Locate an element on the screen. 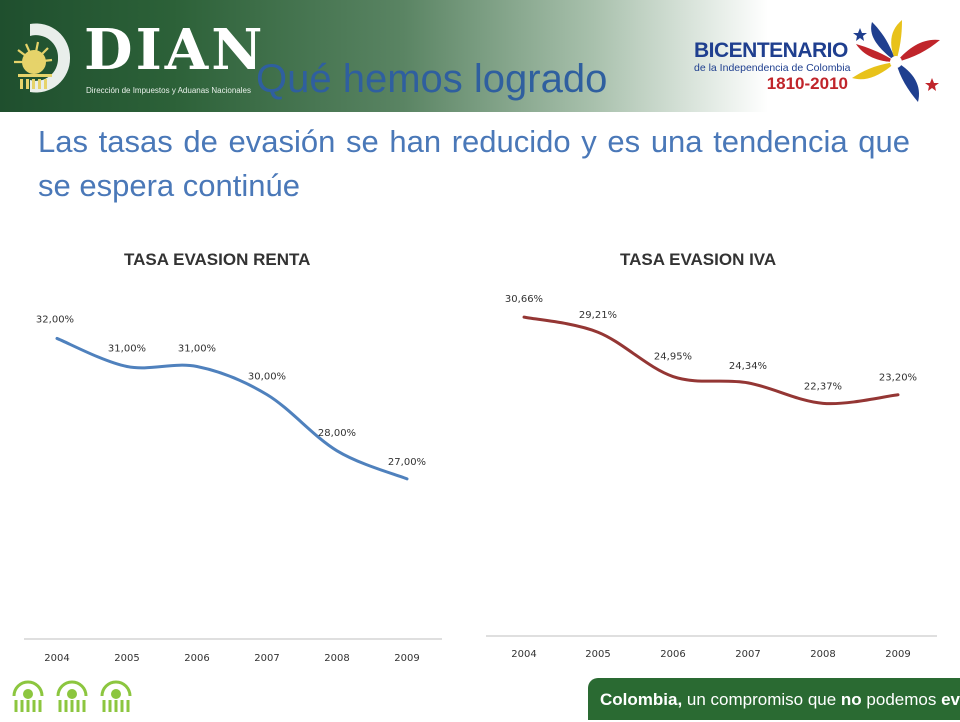 The width and height of the screenshot is (960, 722). data-label-iva: 29,21% is located at coordinates (598, 315).